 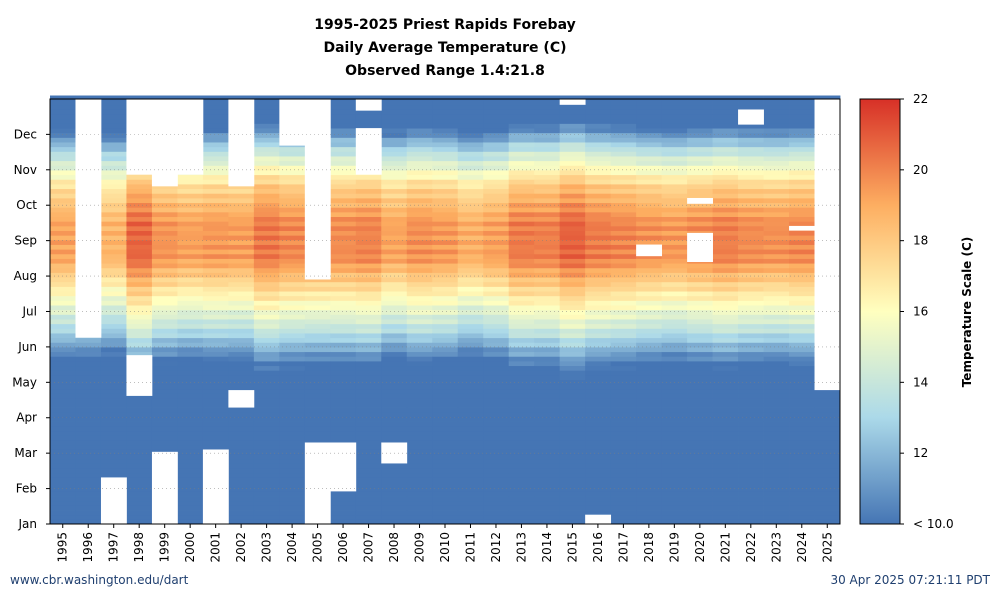 What do you see at coordinates (99, 580) in the screenshot?
I see `footer-source-link: www.cbr.washington.edu/dart` at bounding box center [99, 580].